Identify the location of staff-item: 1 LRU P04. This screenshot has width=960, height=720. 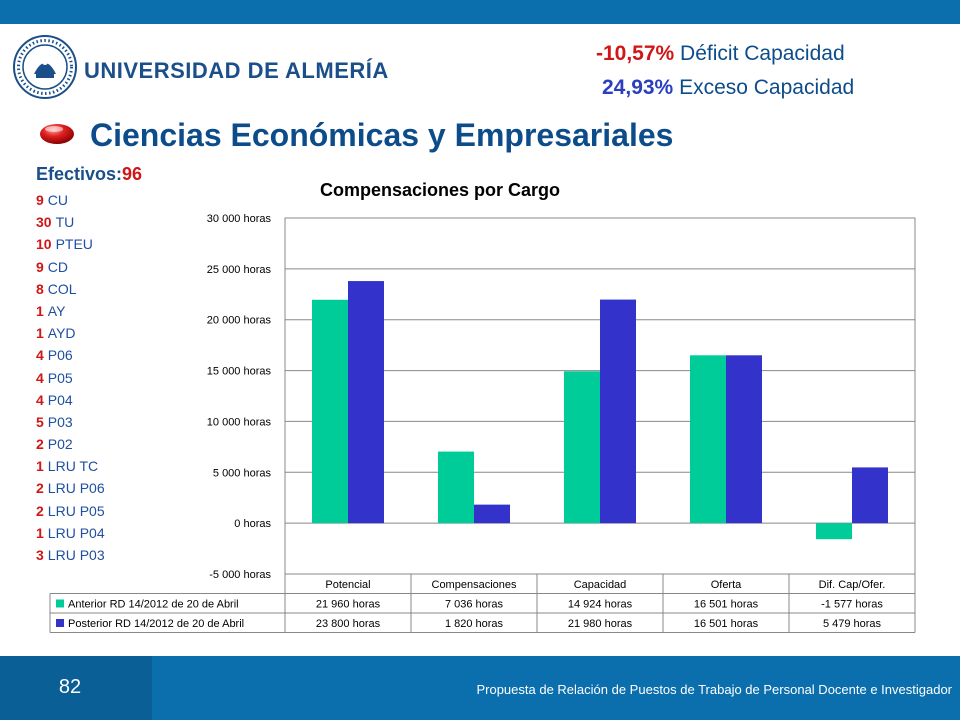
(70, 536).